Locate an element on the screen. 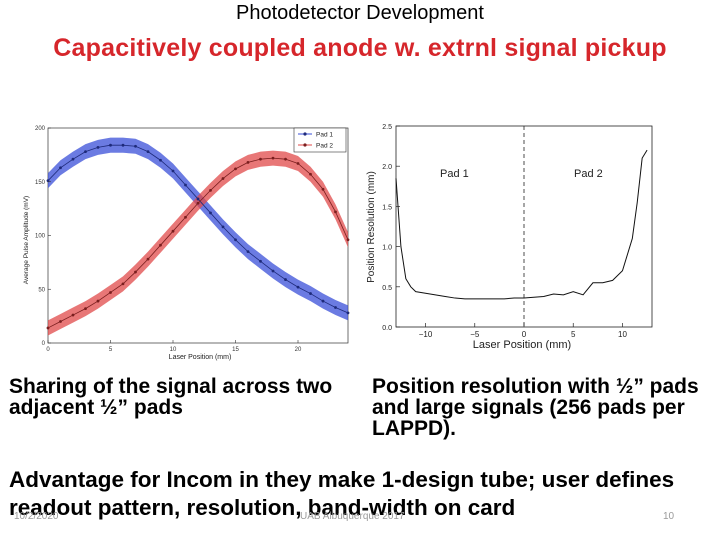 This screenshot has height=540, width=720. resolution-xtick-label: 0 is located at coordinates (524, 334).